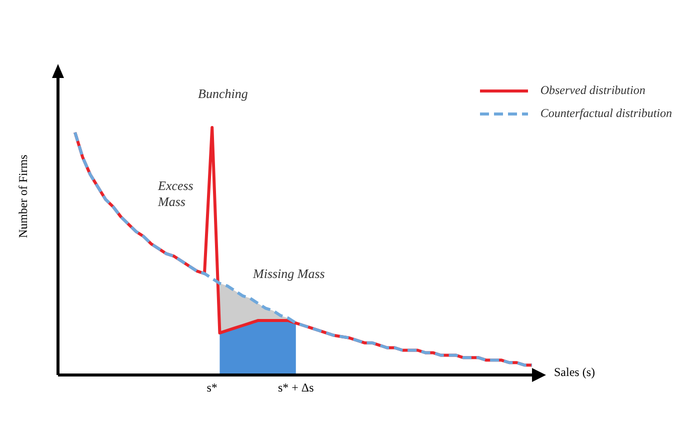 Image resolution: width=690 pixels, height=443 pixels. Describe the element at coordinates (296, 387) in the screenshot. I see `x-tick-label: s* + Δs` at that location.